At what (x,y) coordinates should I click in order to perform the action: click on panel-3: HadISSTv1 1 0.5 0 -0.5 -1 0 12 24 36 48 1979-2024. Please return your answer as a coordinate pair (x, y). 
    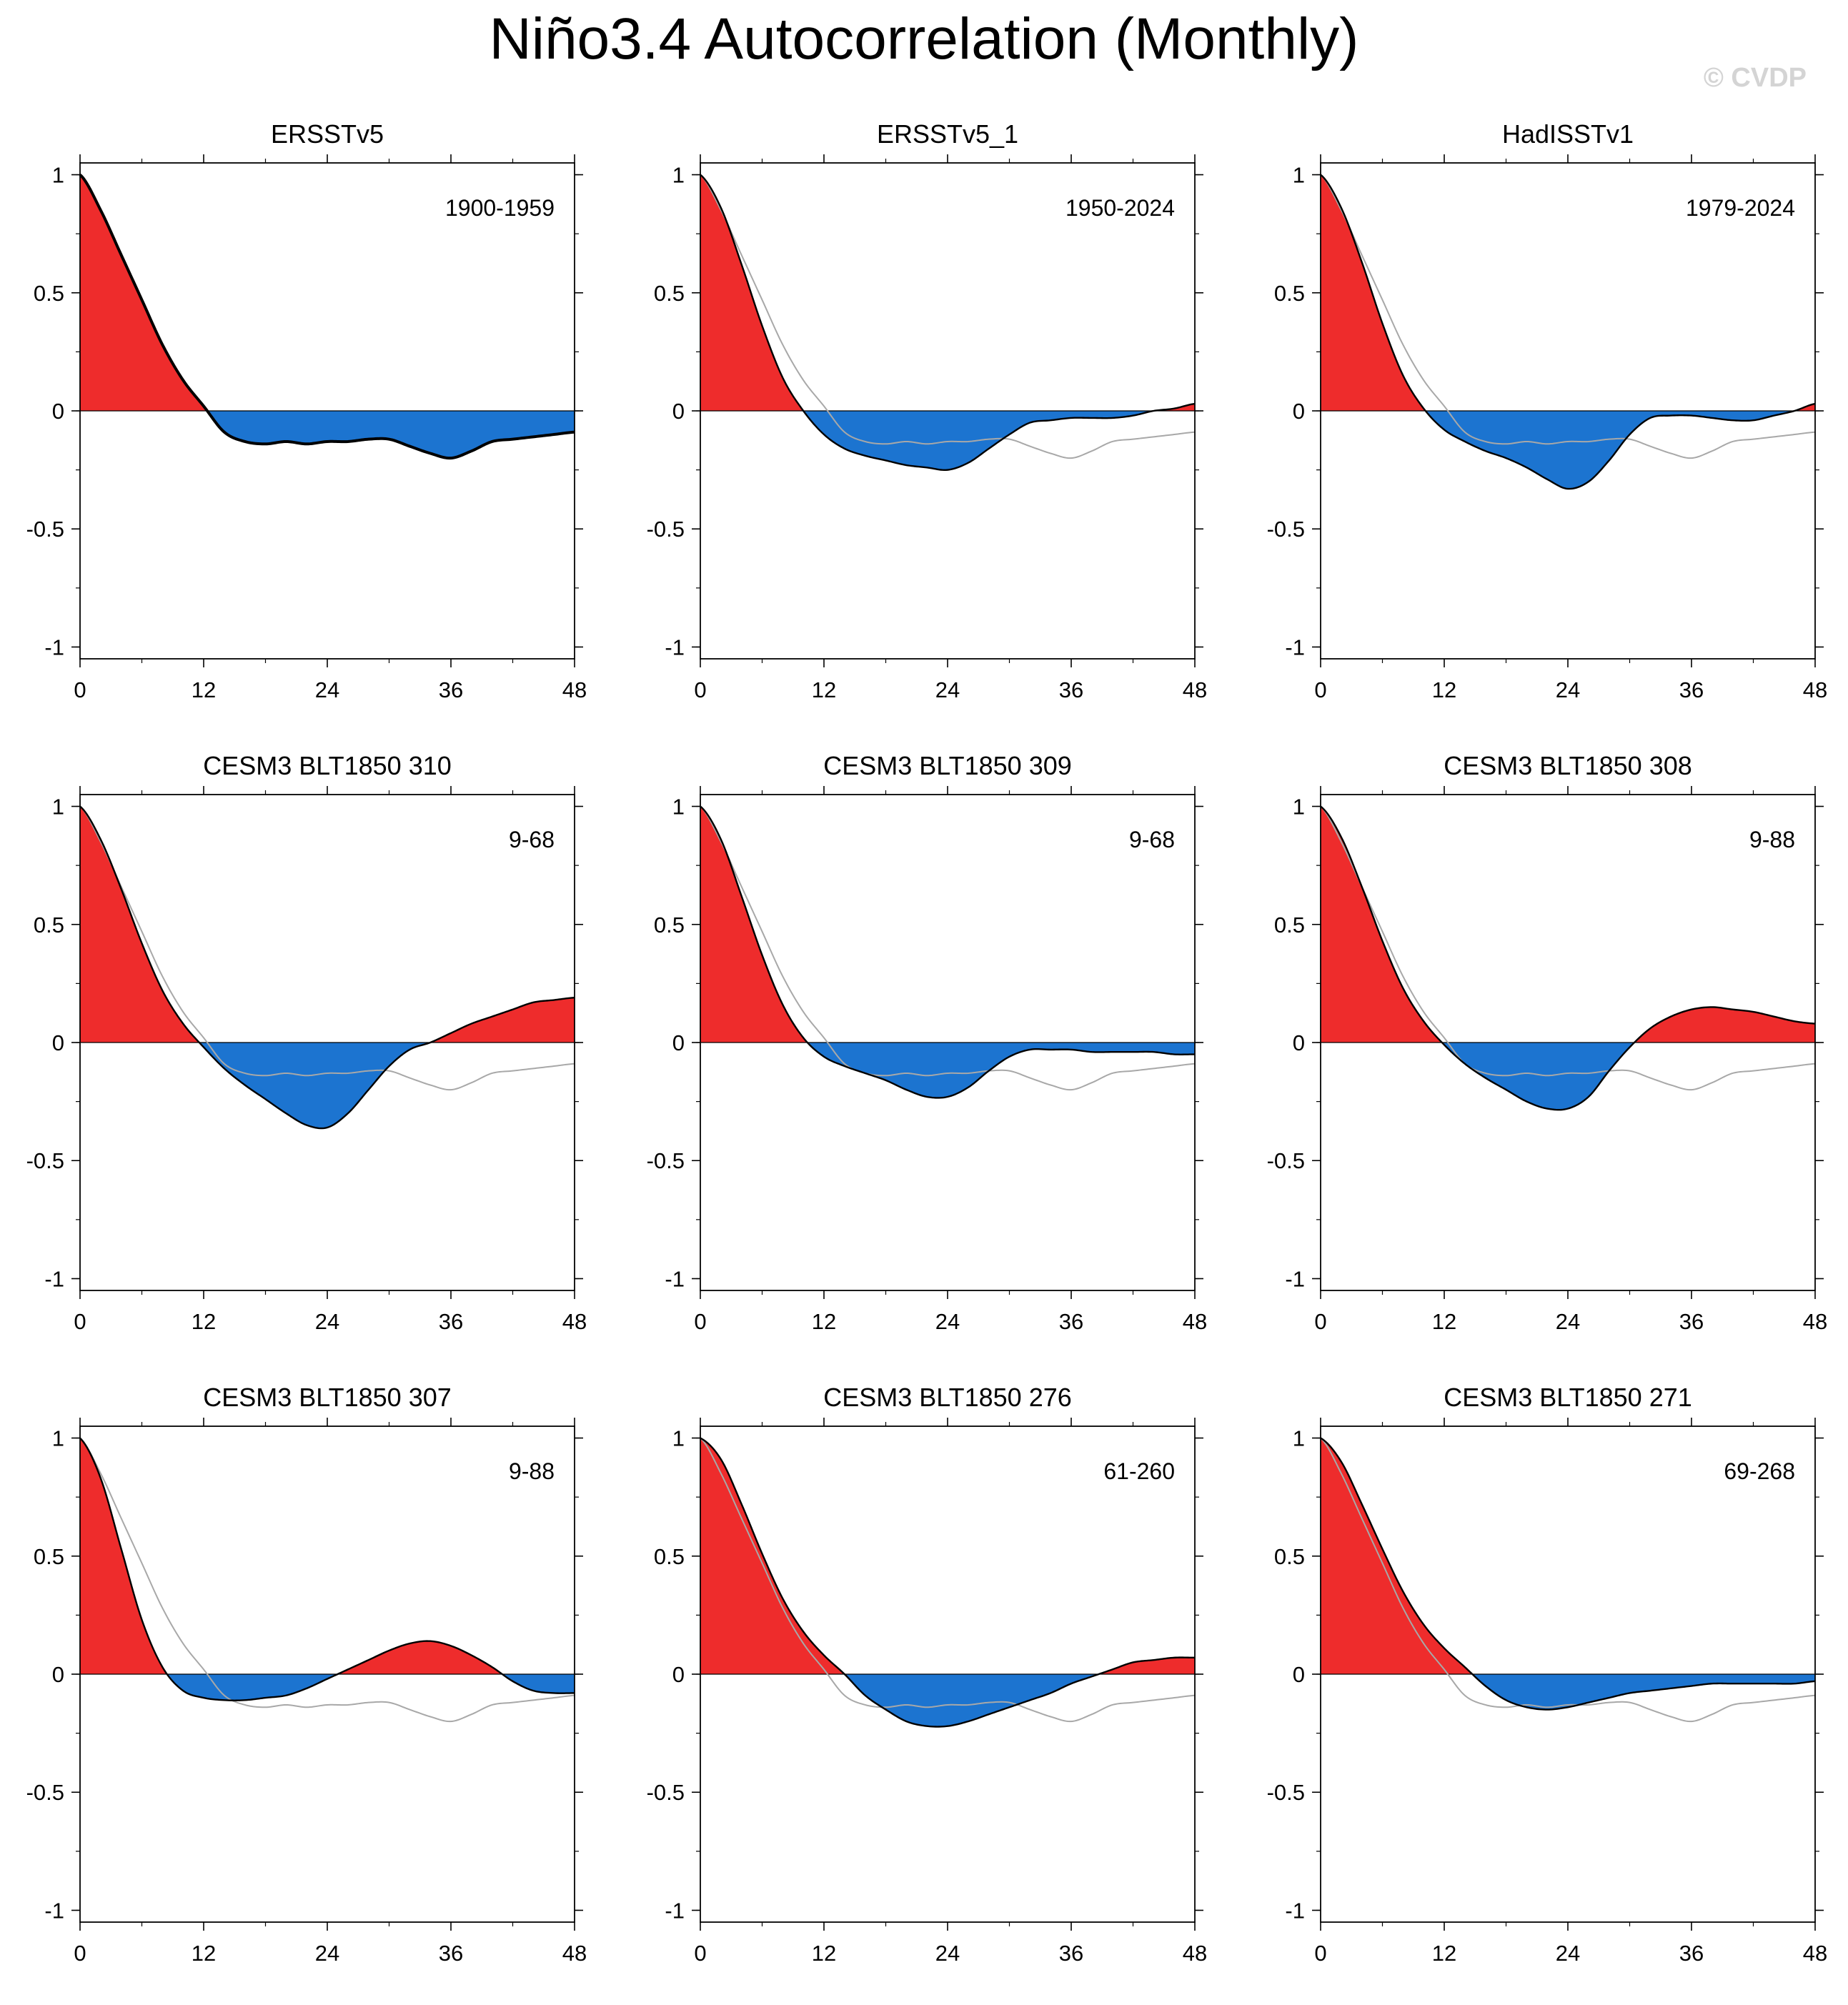
    Looking at the image, I should click on (1547, 410).